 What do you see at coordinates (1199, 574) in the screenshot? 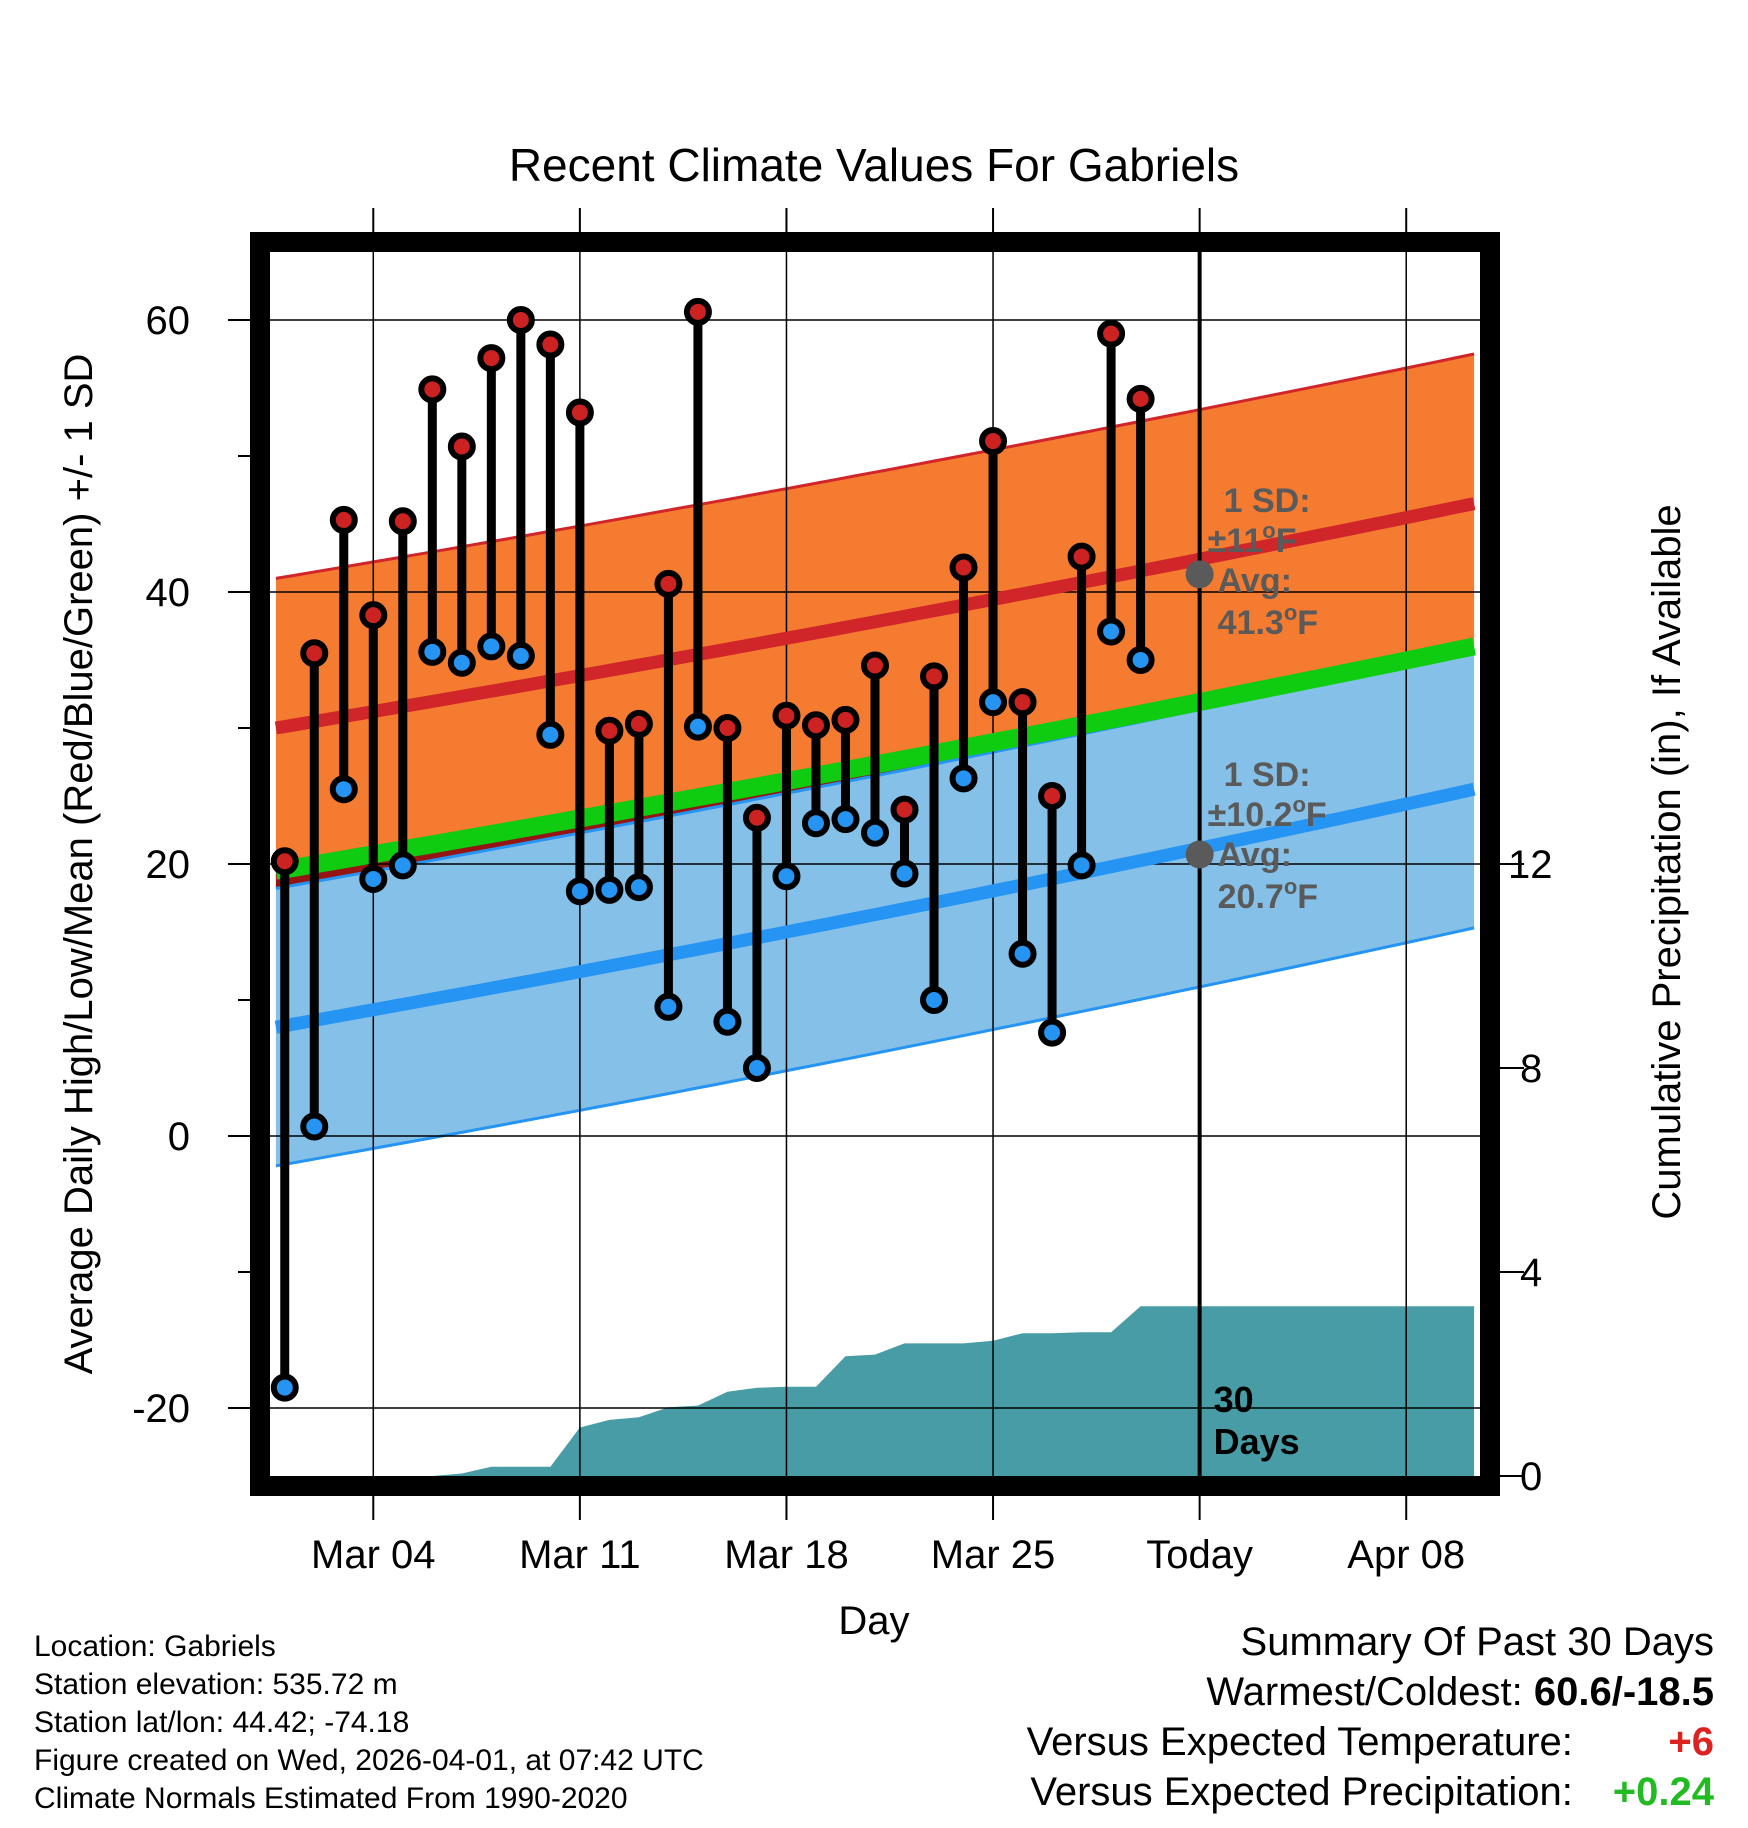
I see `high-annotation-today-marker` at bounding box center [1199, 574].